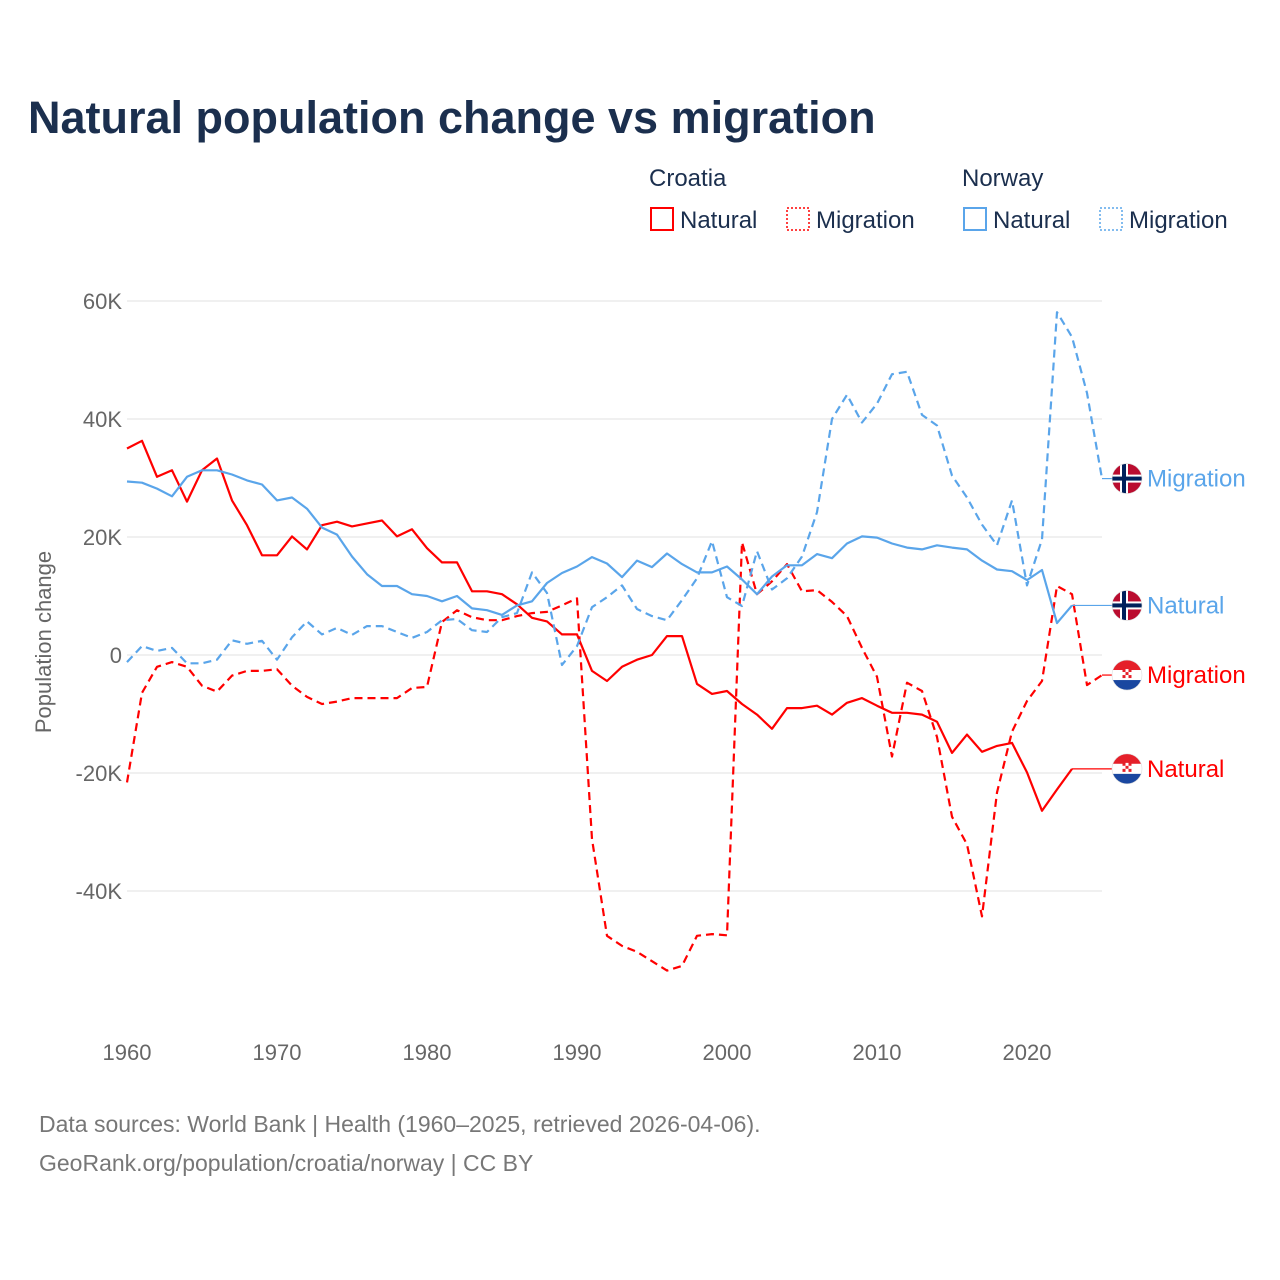 The width and height of the screenshot is (1280, 1280). I want to click on legend-group-croatia: Croatia, so click(688, 178).